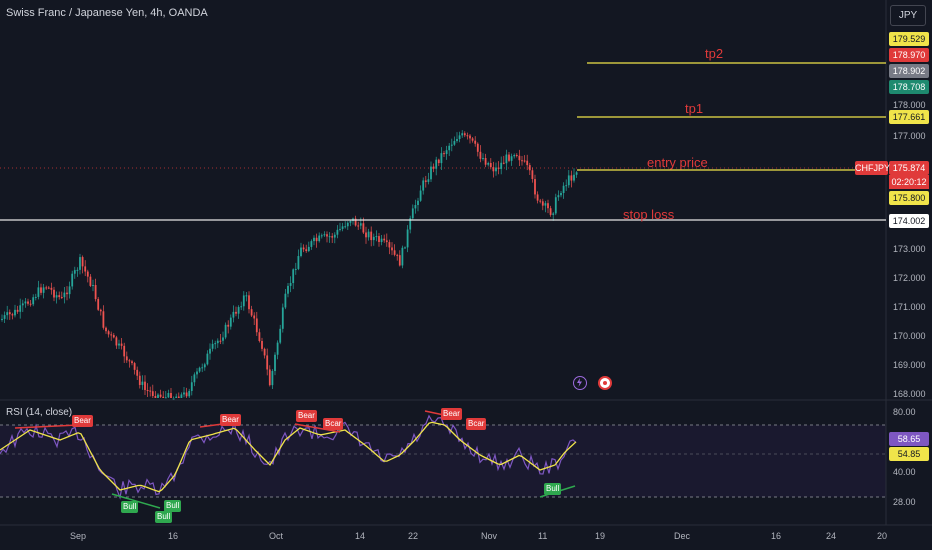 This screenshot has height=550, width=932. Describe the element at coordinates (476, 424) in the screenshot. I see `bear-signal: Bcar` at that location.